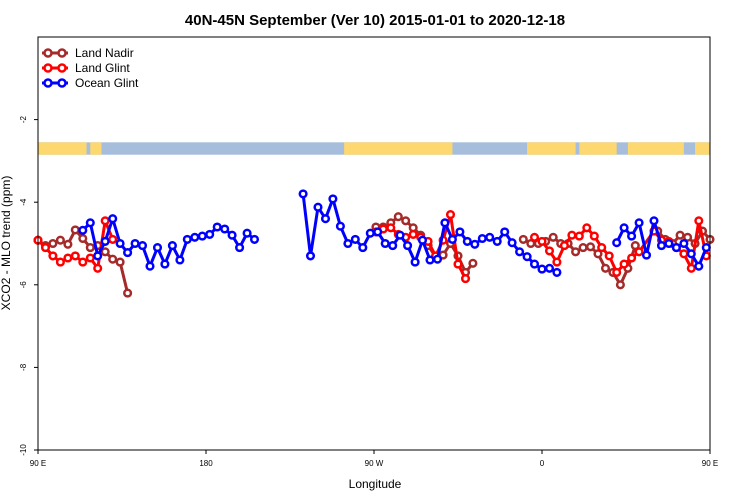  Describe the element at coordinates (542, 463) in the screenshot. I see `x-tick-label: 0` at that location.